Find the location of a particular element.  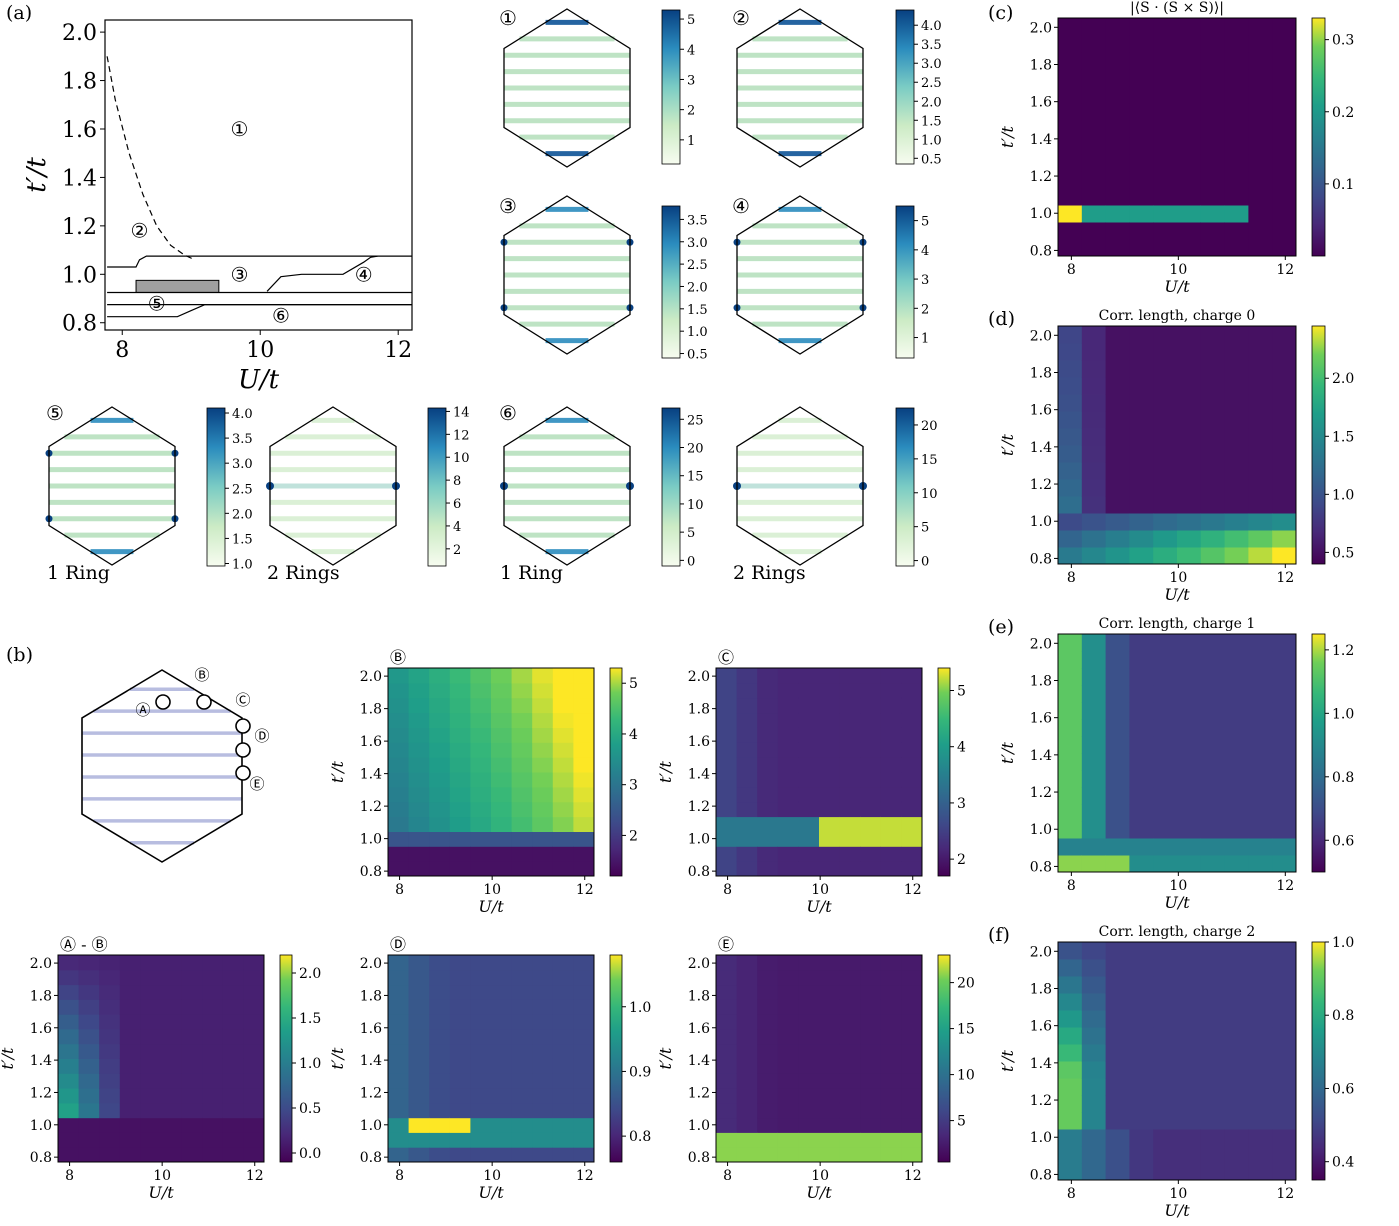

colorbar-tick-label: 1 is located at coordinates (691, 141).